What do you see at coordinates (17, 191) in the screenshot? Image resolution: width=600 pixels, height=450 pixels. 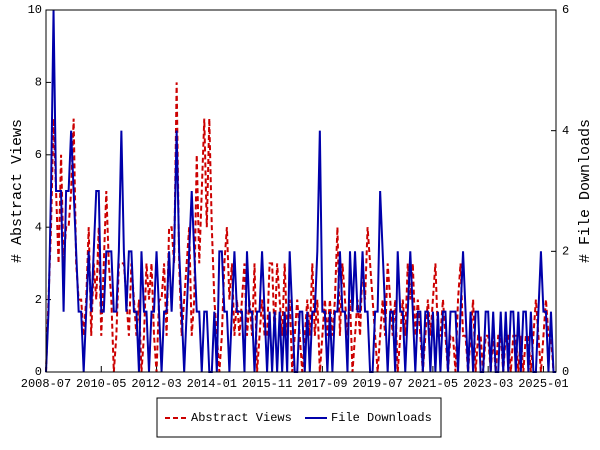 I see `y-axis-title: # Abstract Views` at bounding box center [17, 191].